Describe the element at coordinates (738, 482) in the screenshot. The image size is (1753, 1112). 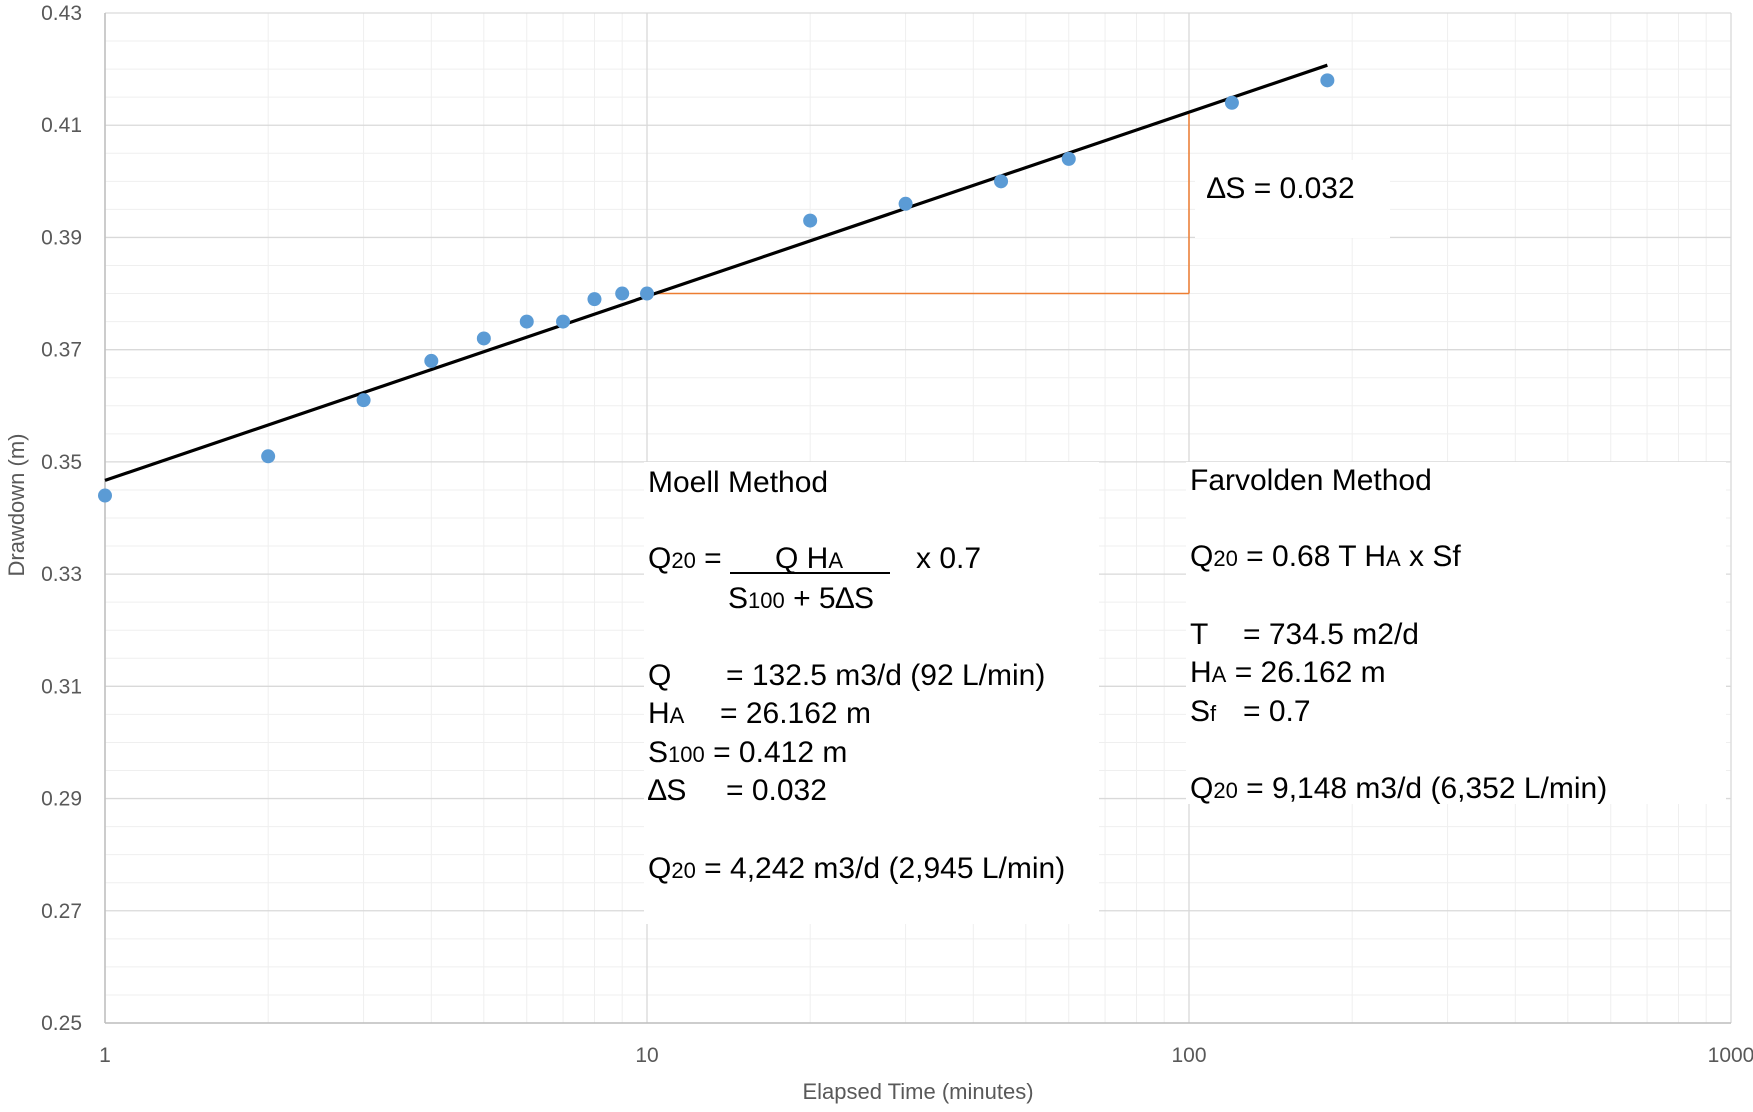
I see `moell-title: Moell Method` at that location.